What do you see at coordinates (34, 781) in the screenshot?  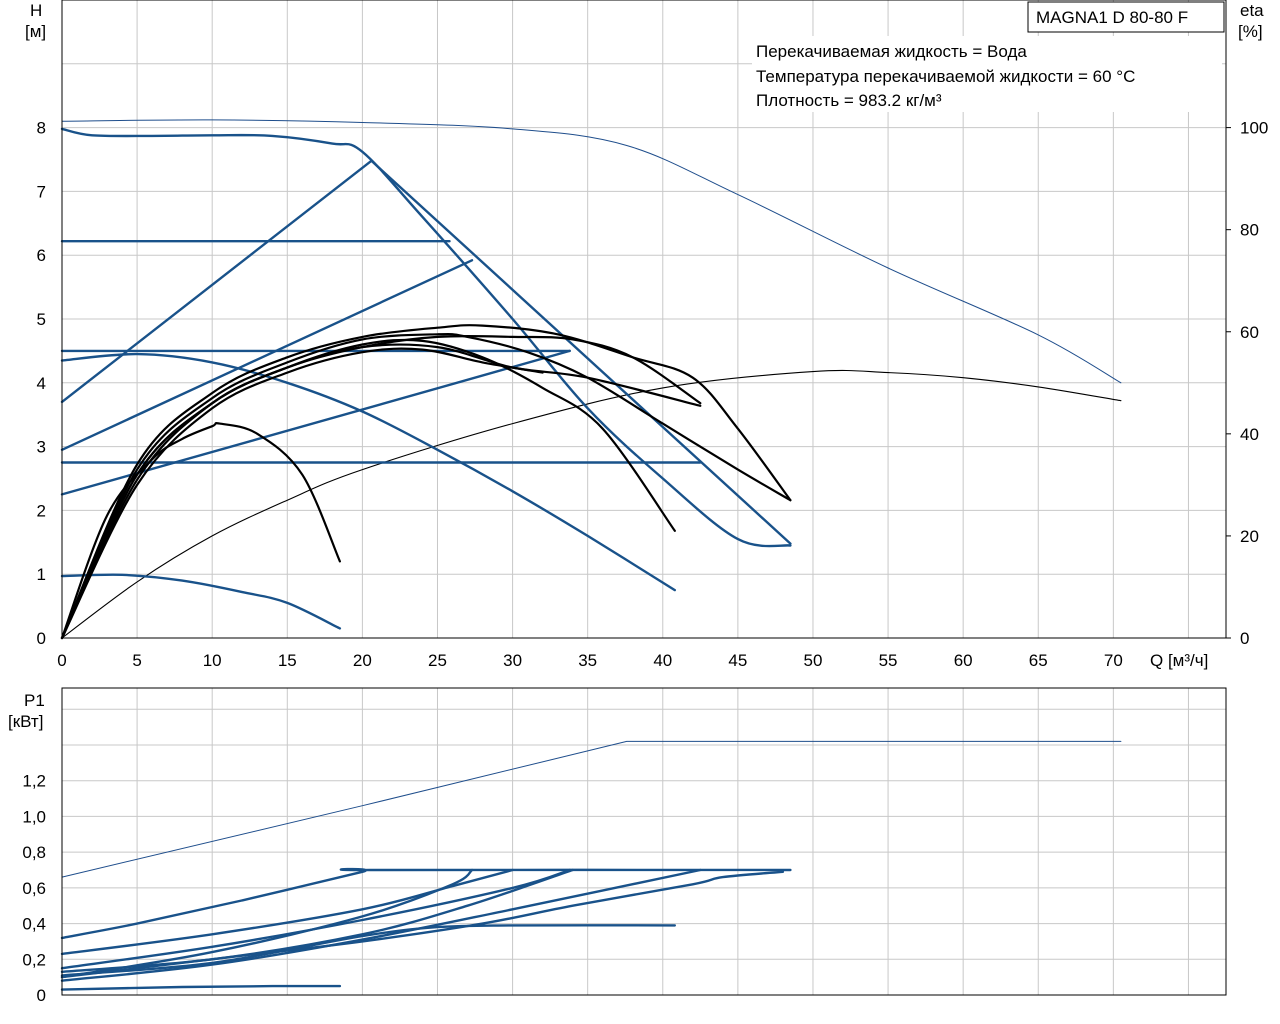 I see `power-tick-label: 1,2` at bounding box center [34, 781].